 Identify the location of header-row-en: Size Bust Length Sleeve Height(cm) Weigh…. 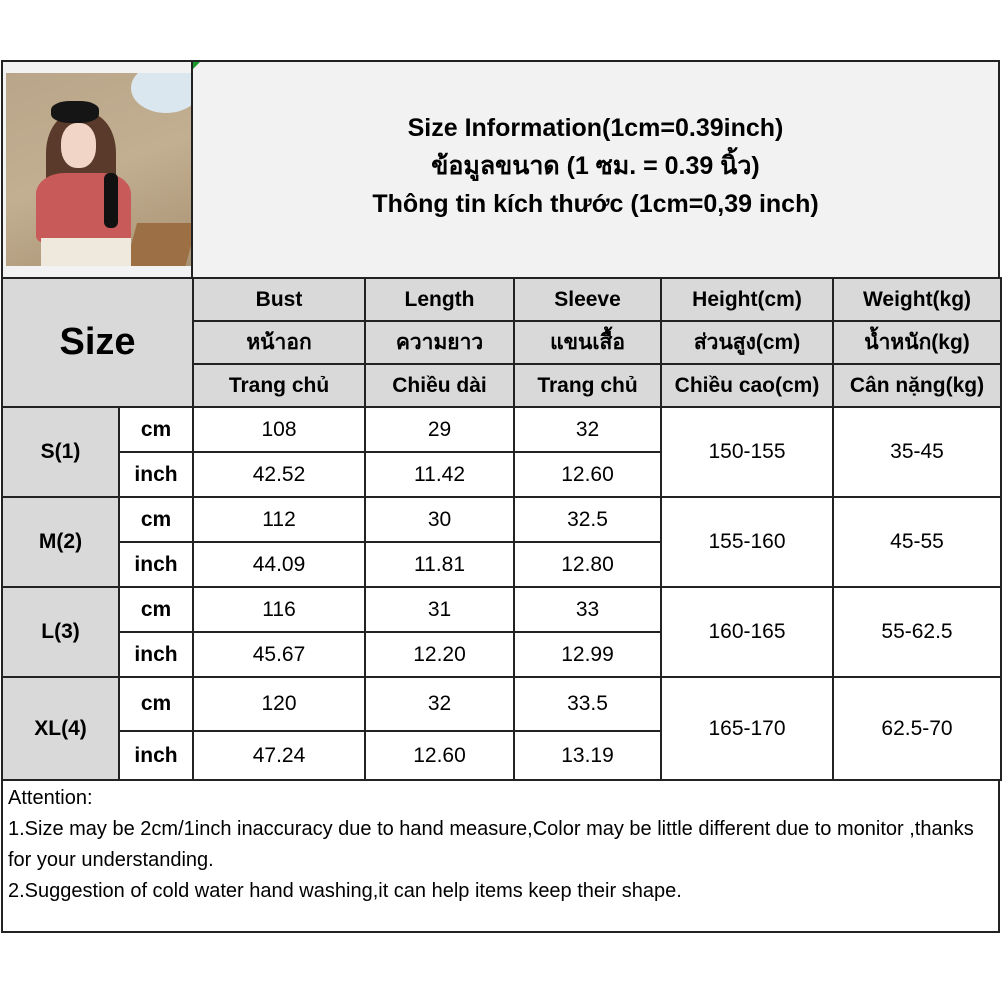
(501, 342).